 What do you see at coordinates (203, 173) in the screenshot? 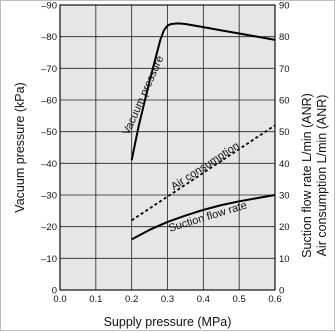
I see `series-line-air-consumption` at bounding box center [203, 173].